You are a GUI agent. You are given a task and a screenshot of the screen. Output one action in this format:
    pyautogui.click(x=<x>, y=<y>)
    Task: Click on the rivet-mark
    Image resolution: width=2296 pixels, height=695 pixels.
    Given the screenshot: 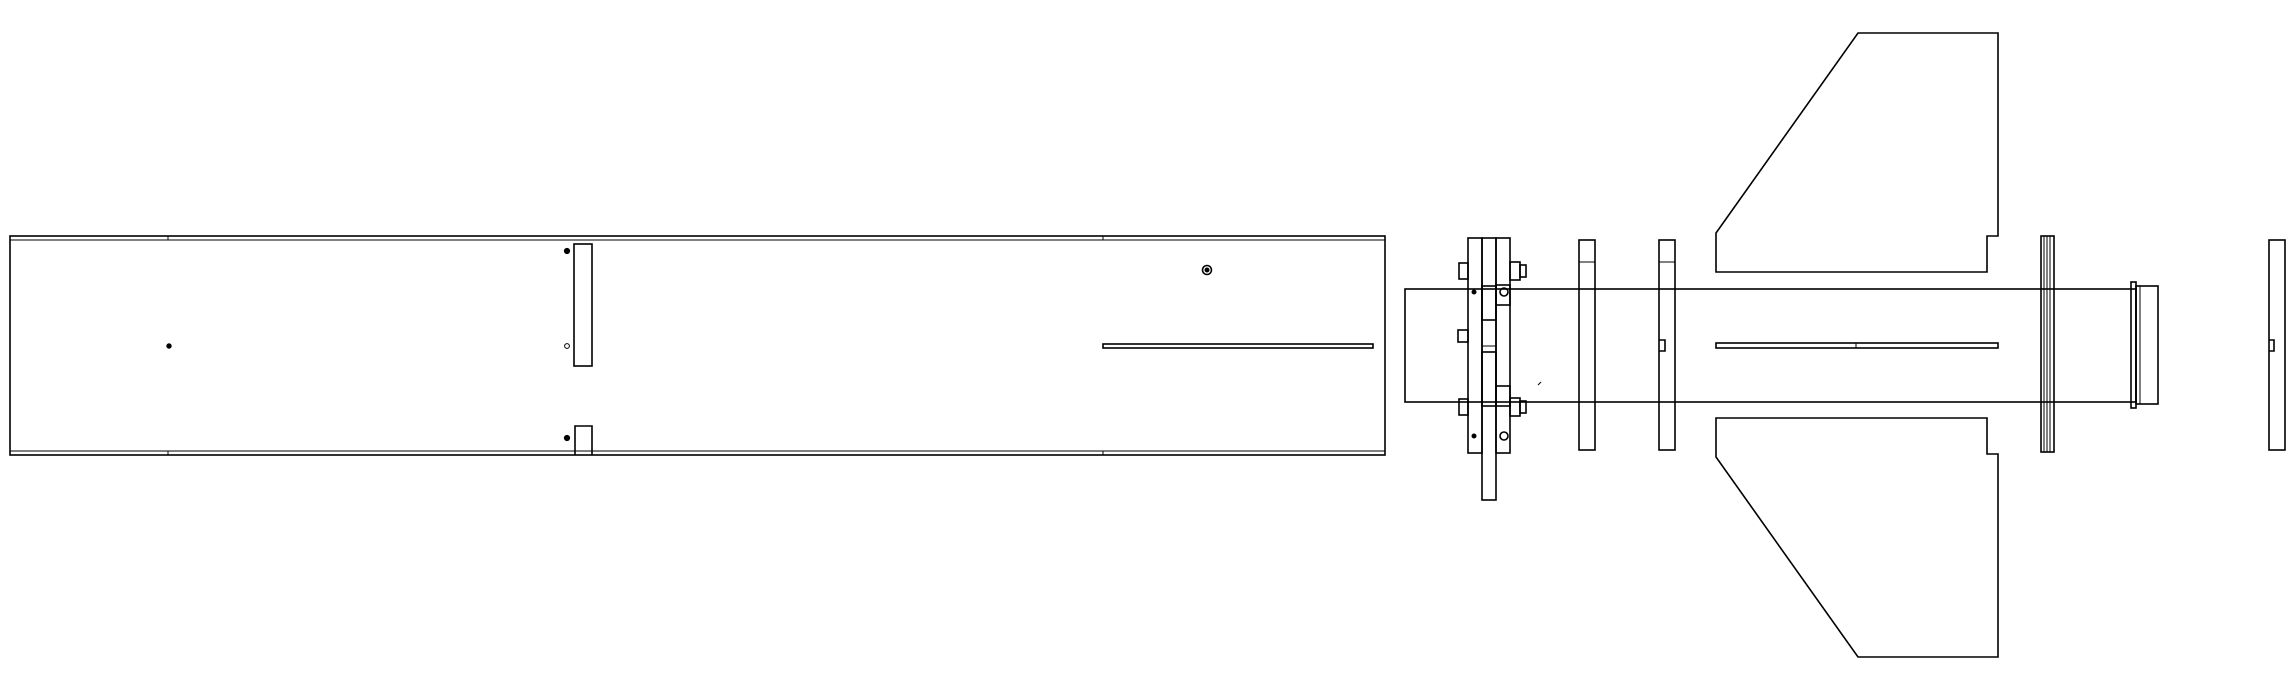 What is the action you would take?
    pyautogui.click(x=1207, y=270)
    